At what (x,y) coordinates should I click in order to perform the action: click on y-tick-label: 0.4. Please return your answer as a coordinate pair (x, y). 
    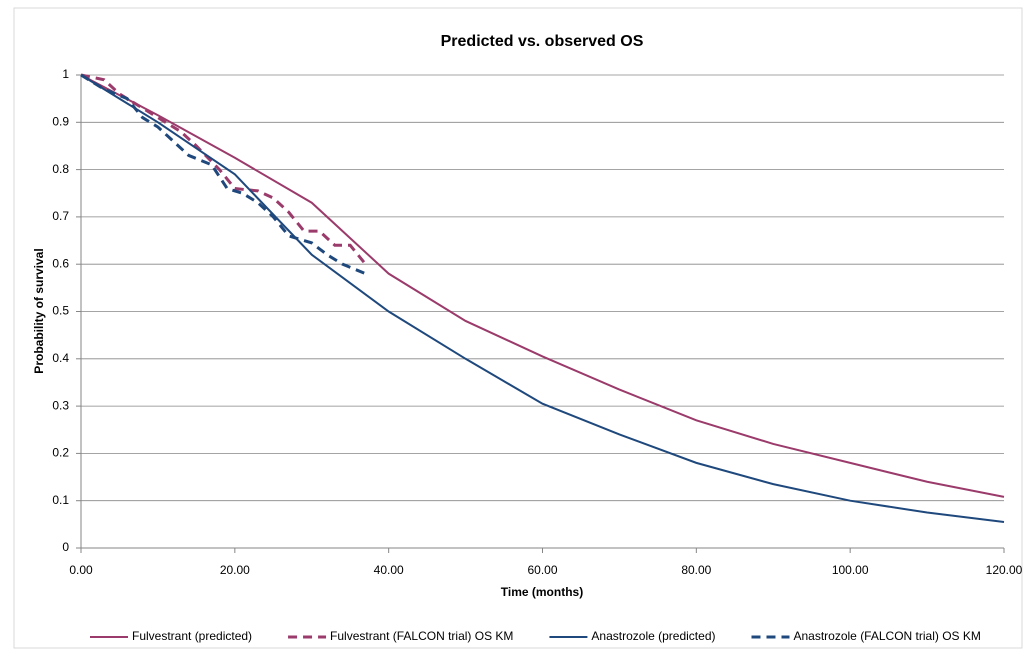
    Looking at the image, I should click on (60, 358).